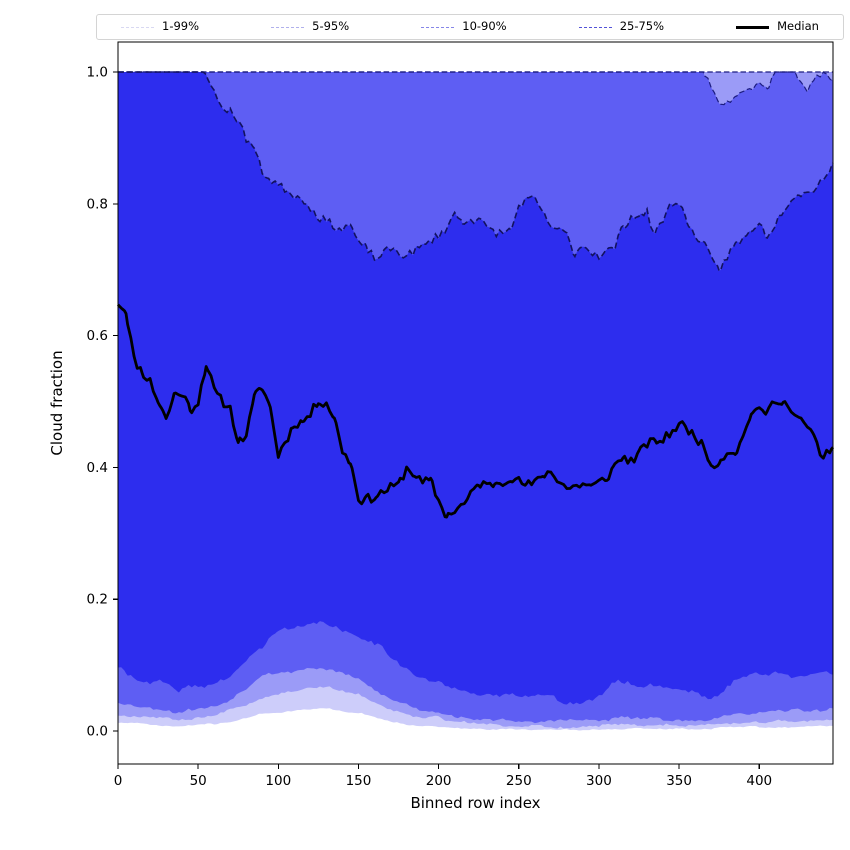  Describe the element at coordinates (359, 781) in the screenshot. I see `x-tick-label: 150` at that location.